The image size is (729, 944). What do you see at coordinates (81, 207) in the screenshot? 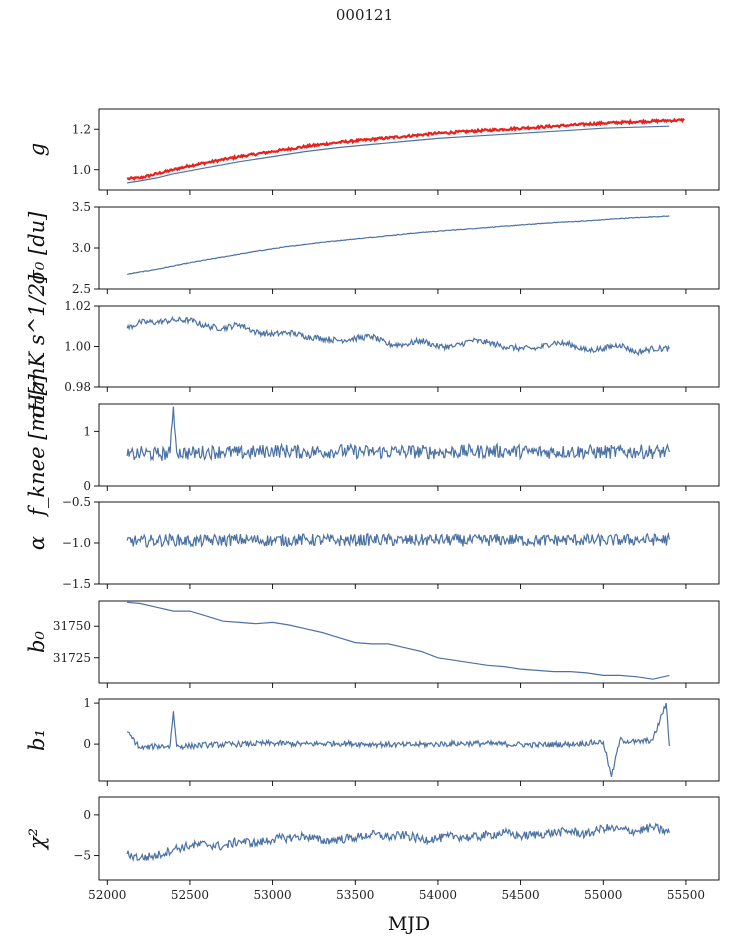
I see `y-tick-label: 3.5` at bounding box center [81, 207].